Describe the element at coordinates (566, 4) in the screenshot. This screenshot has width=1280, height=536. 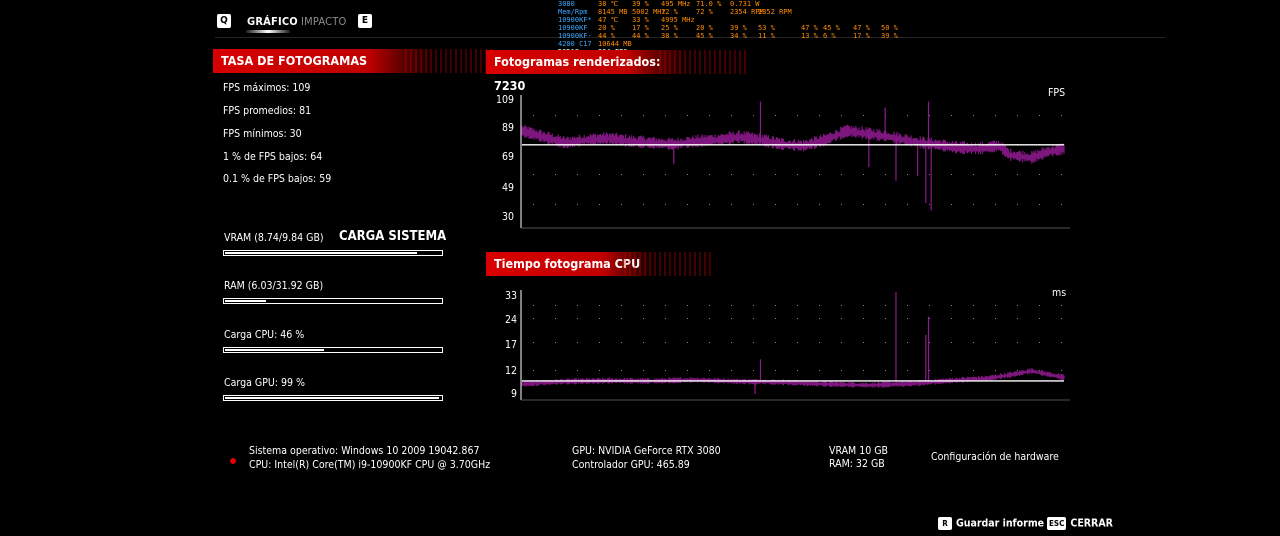
I see `osd-label: 3080` at that location.